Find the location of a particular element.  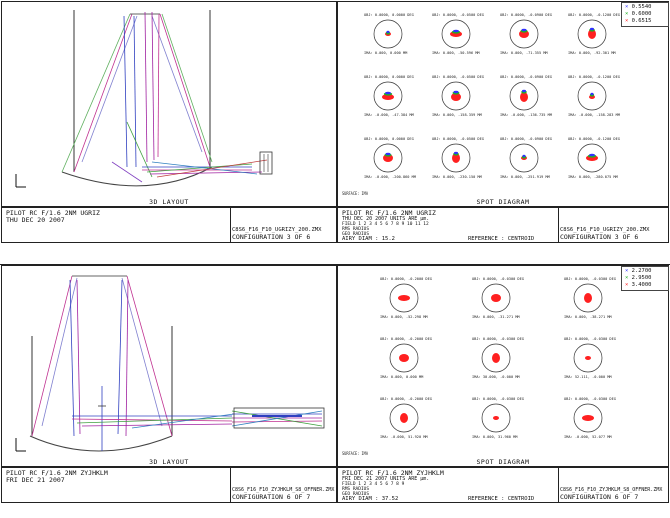

top-wavelength-legend: × 0.5540 × 0.6000 × 0.6515 is located at coordinates (645, 14).